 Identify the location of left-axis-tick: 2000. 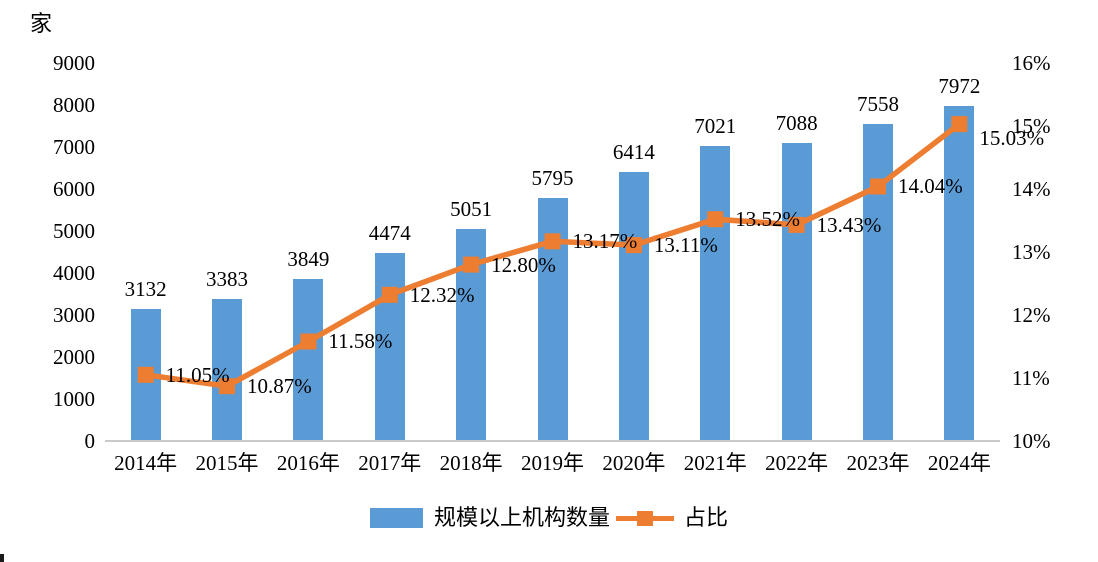
(74, 357).